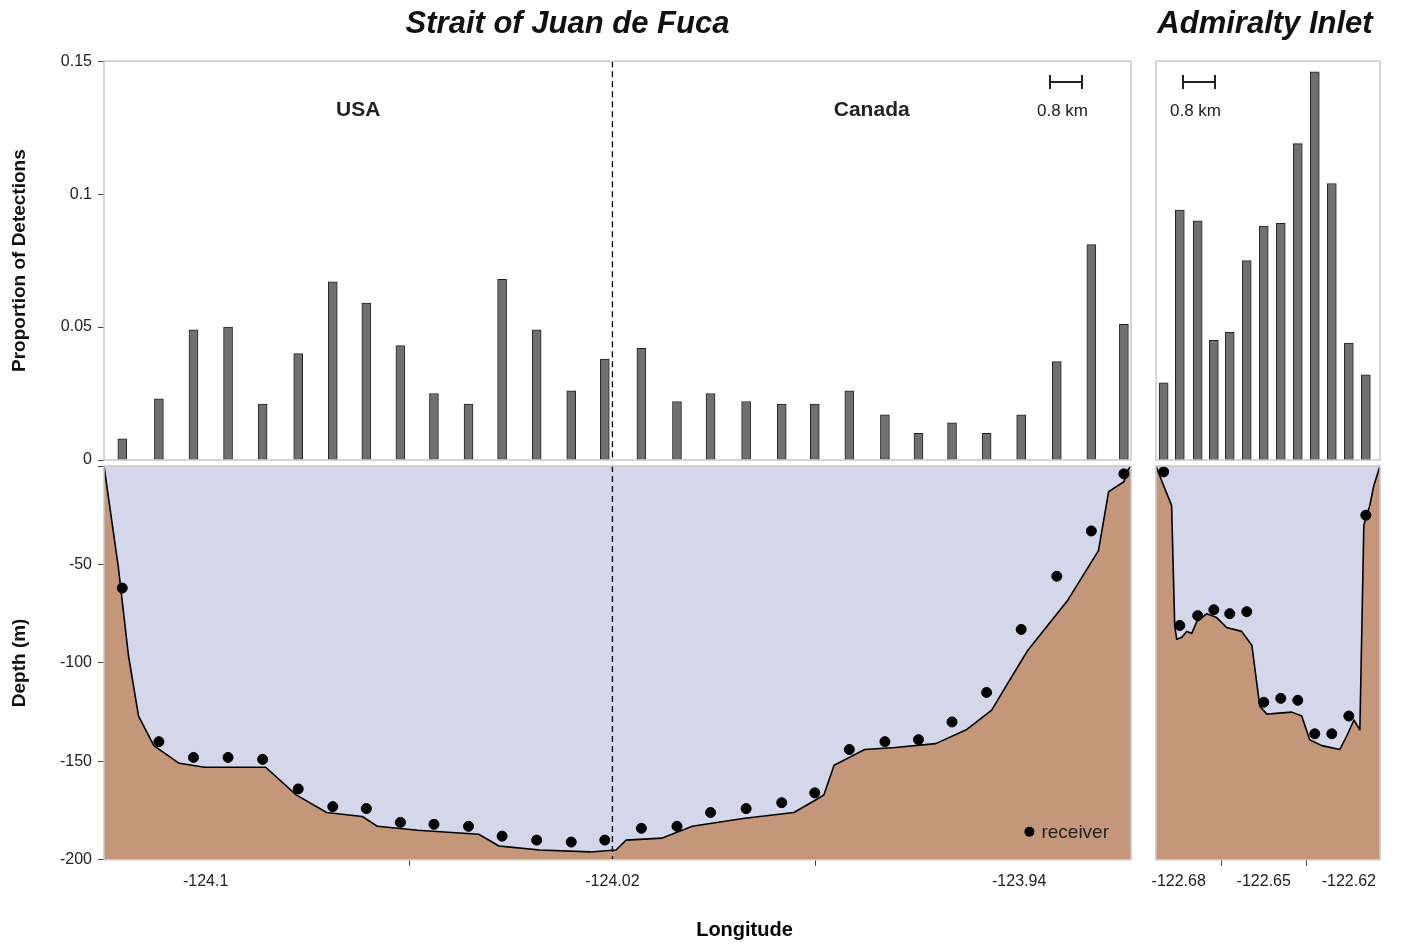  What do you see at coordinates (1178, 880) in the screenshot?
I see `x-tick-label: -122.68` at bounding box center [1178, 880].